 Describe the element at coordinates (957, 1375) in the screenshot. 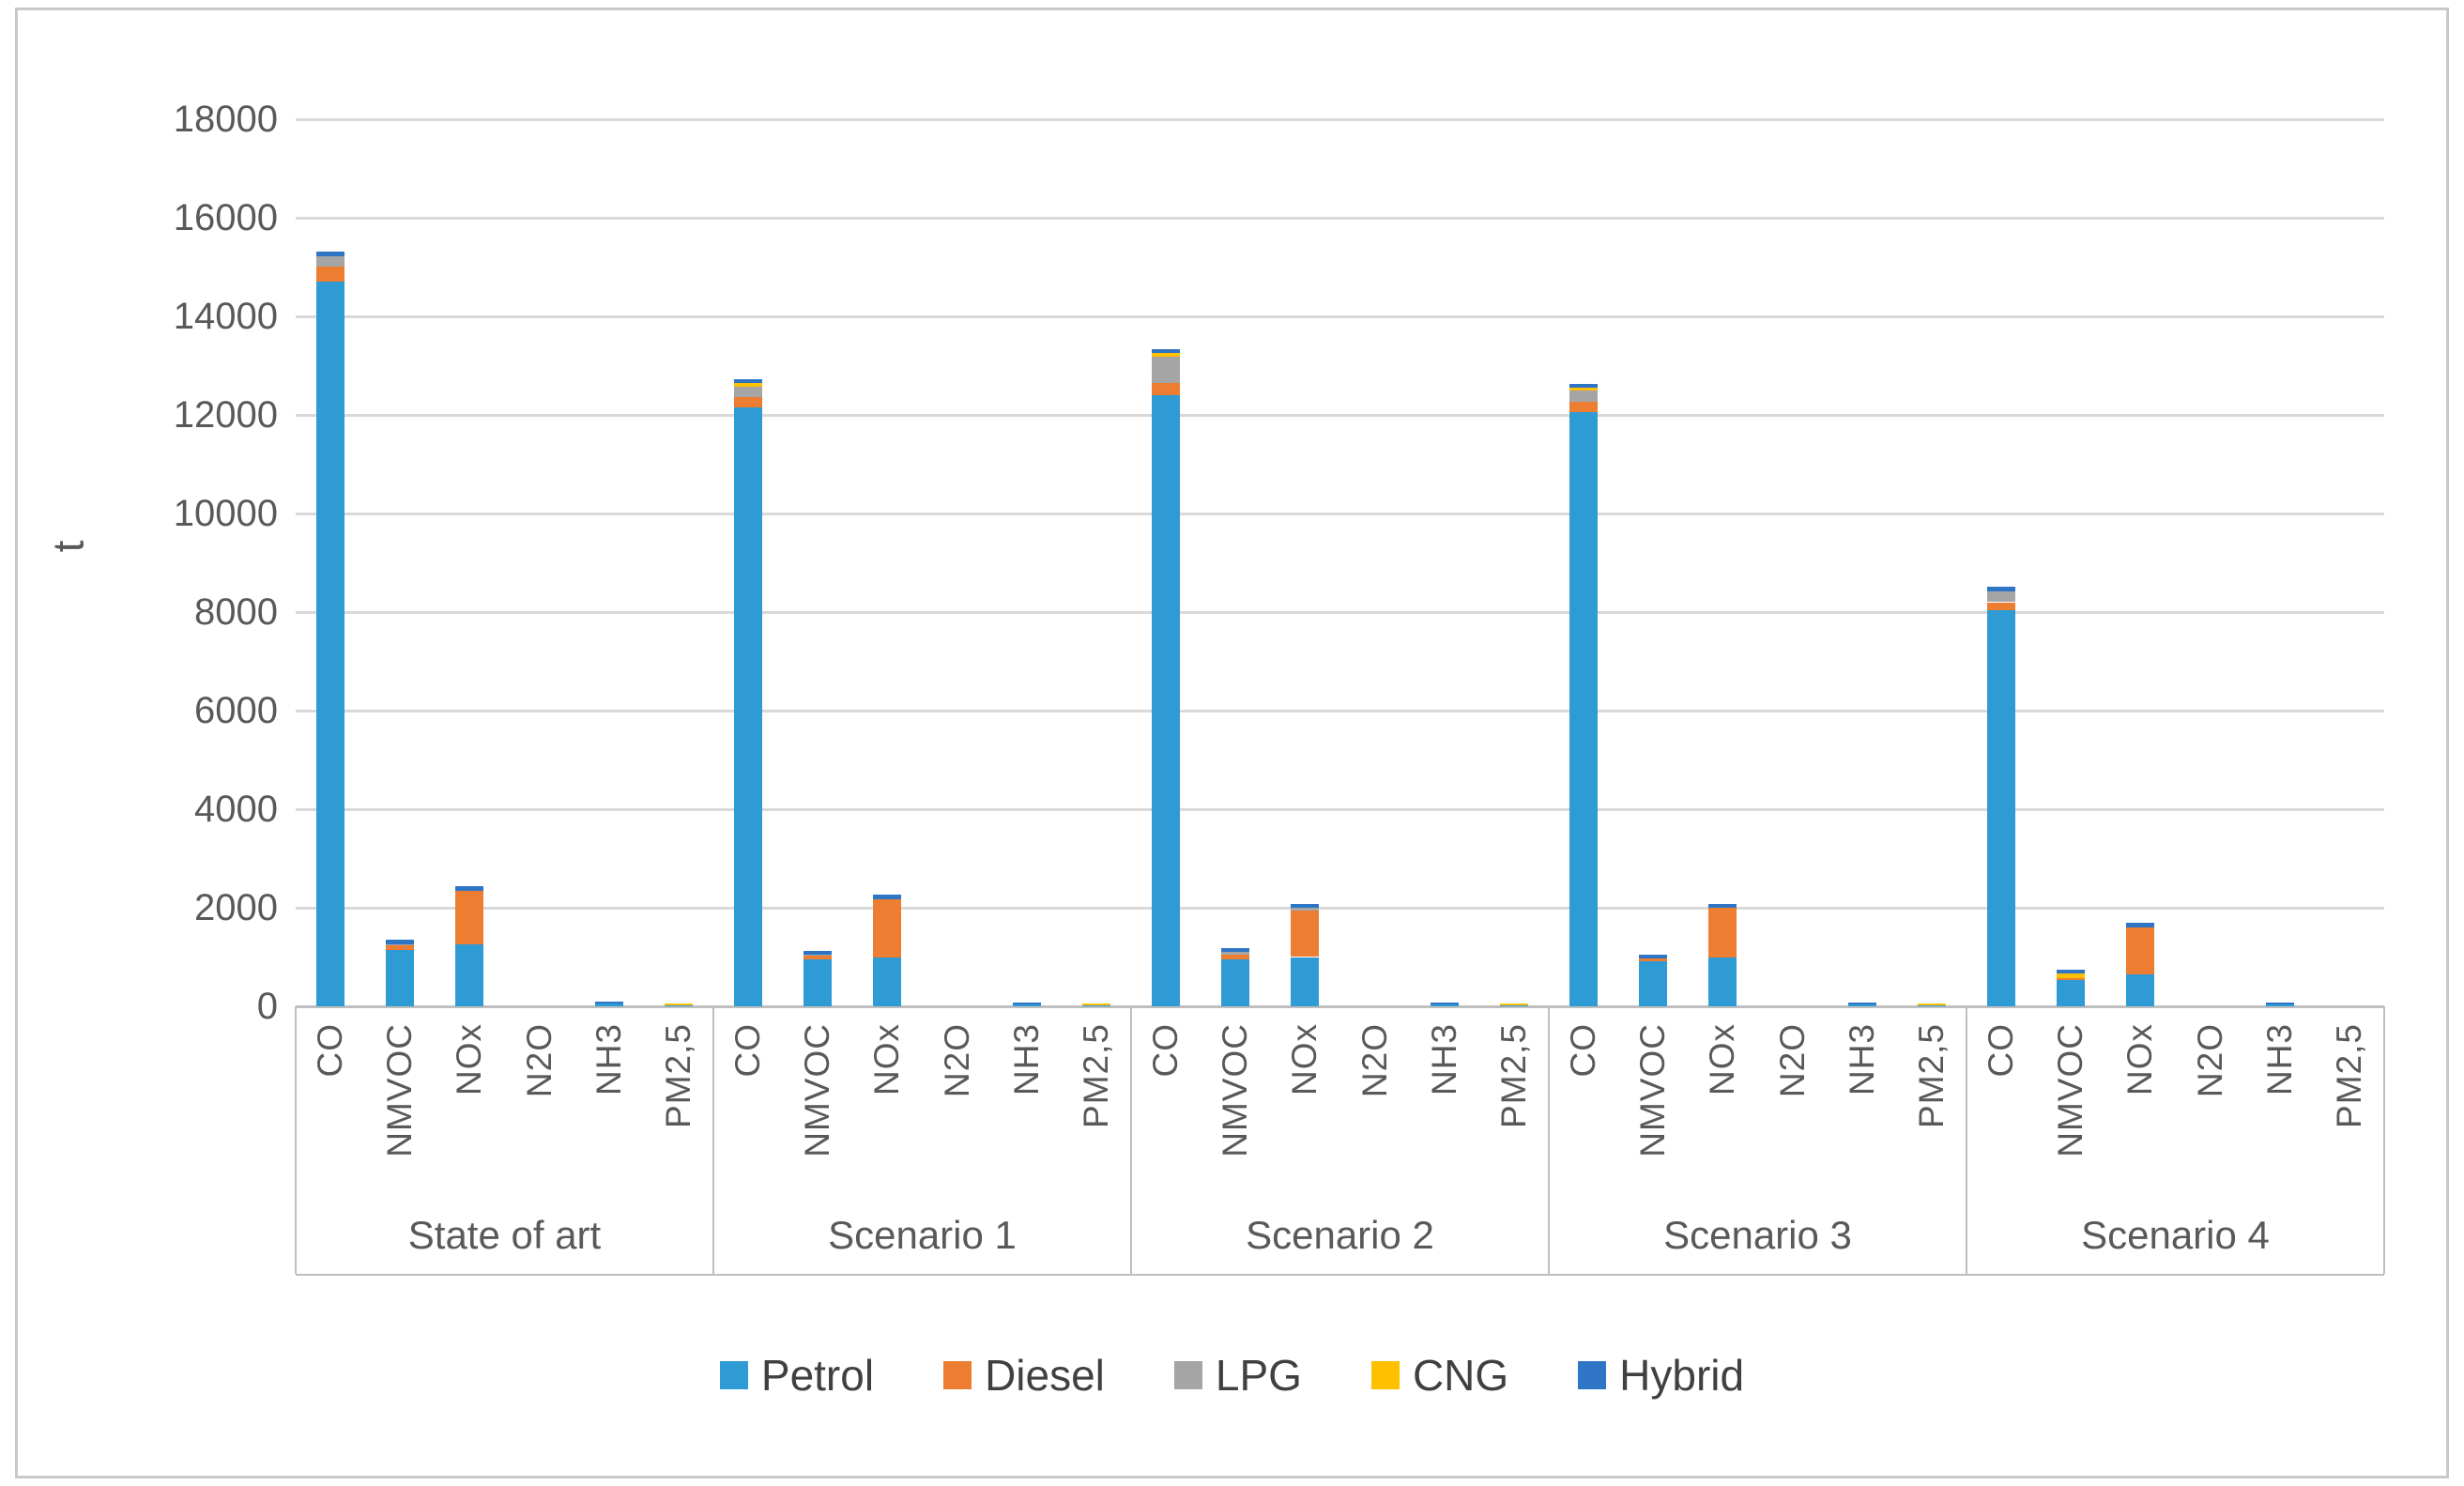

I see `legend-swatch-diesel` at that location.